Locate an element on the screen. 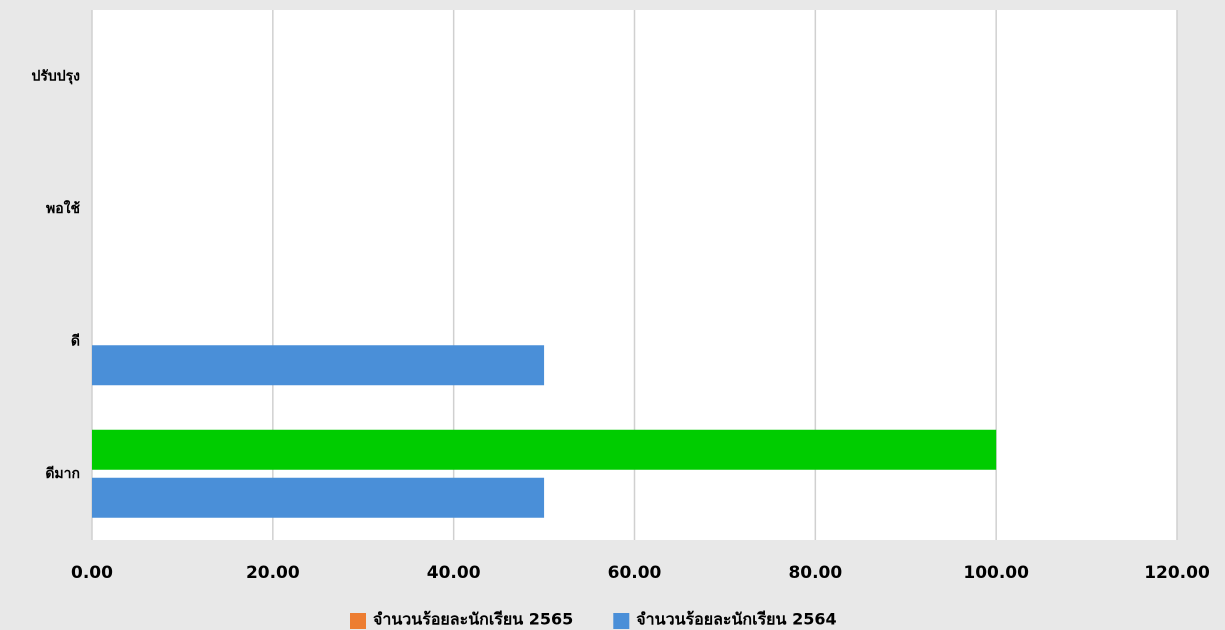 This screenshot has width=1225, height=630. x-tick-label: 40.00 is located at coordinates (454, 573).